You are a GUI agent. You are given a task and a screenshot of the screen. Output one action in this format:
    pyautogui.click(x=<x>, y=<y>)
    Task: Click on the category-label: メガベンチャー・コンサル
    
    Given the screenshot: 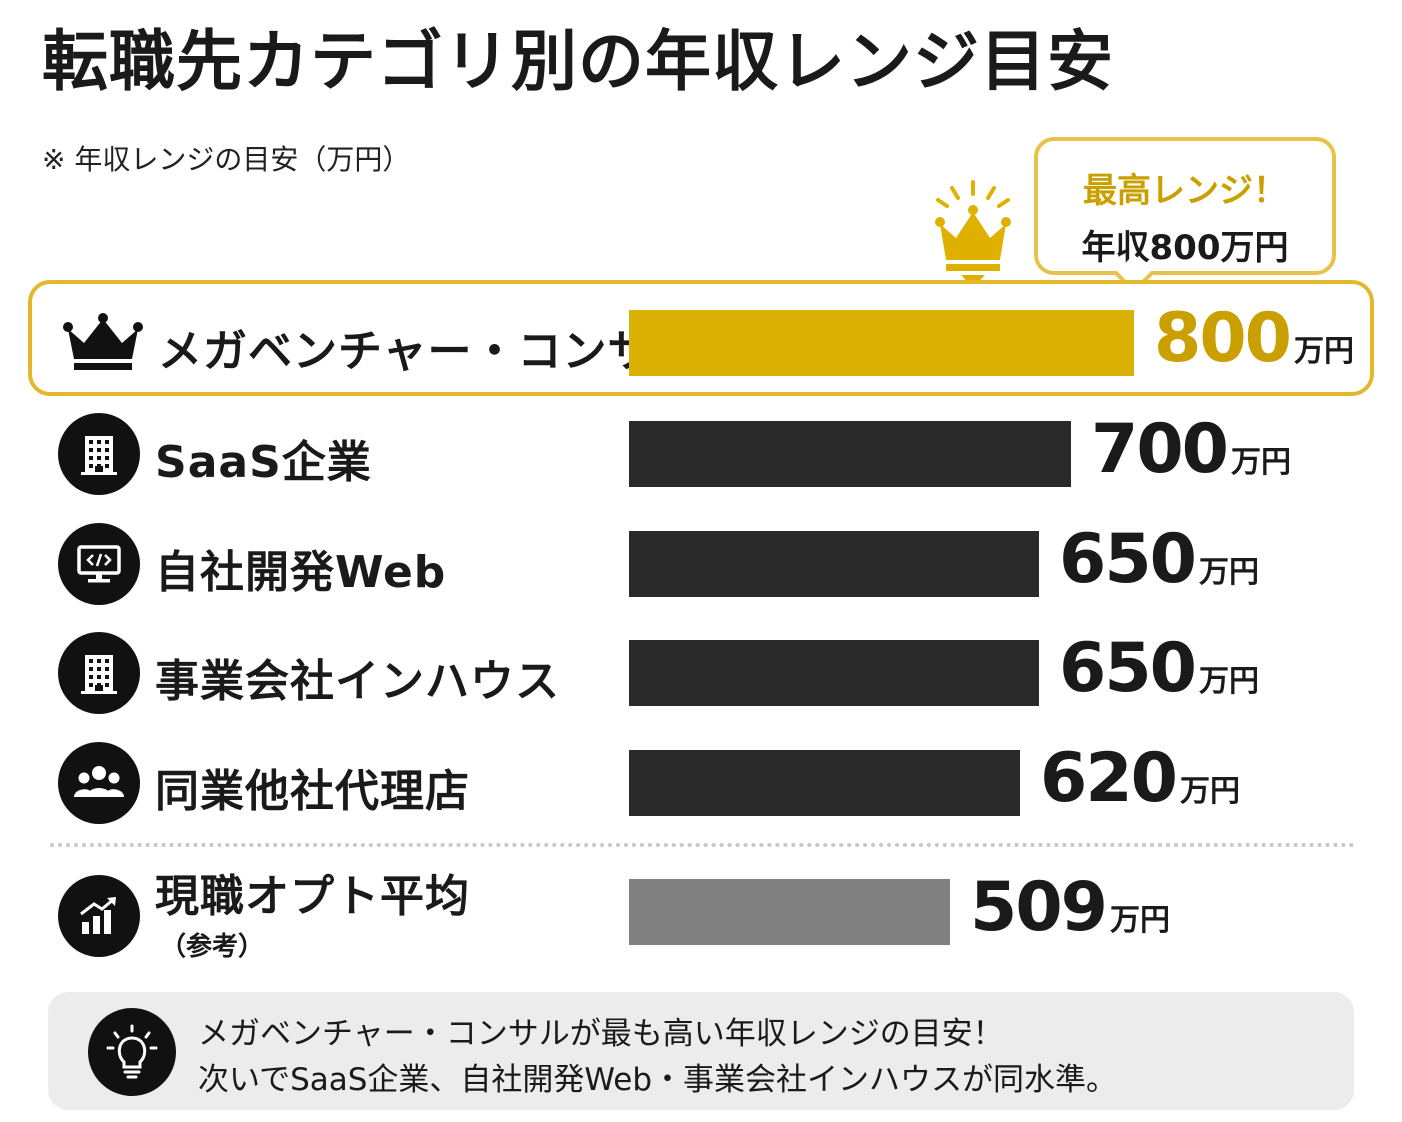 What is the action you would take?
    pyautogui.click(x=428, y=351)
    